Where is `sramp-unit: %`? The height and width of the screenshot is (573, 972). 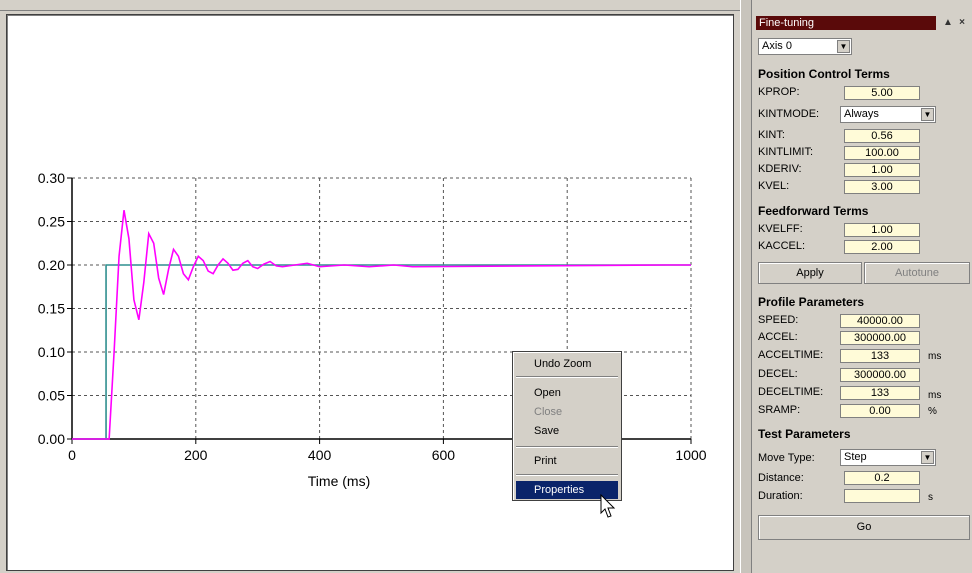
sramp-unit: % is located at coordinates (932, 411).